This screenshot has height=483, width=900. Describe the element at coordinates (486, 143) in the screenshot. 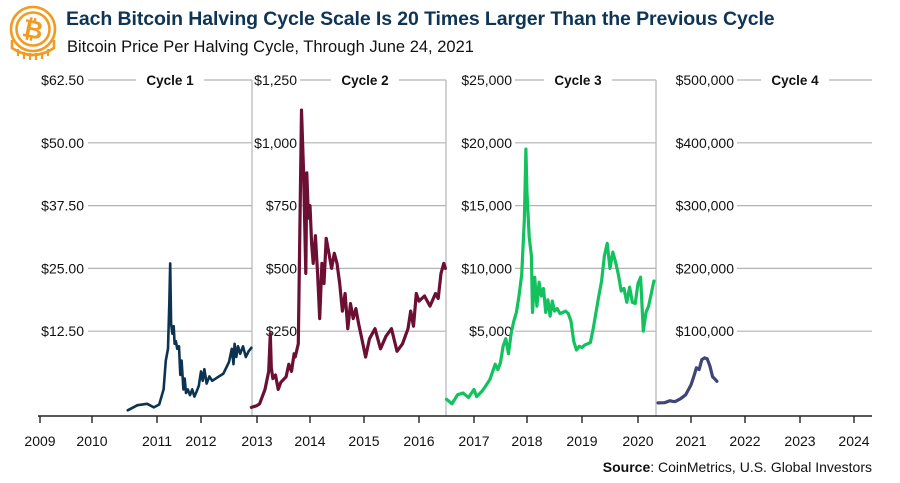

I see `y-tick-label: $20,000` at that location.